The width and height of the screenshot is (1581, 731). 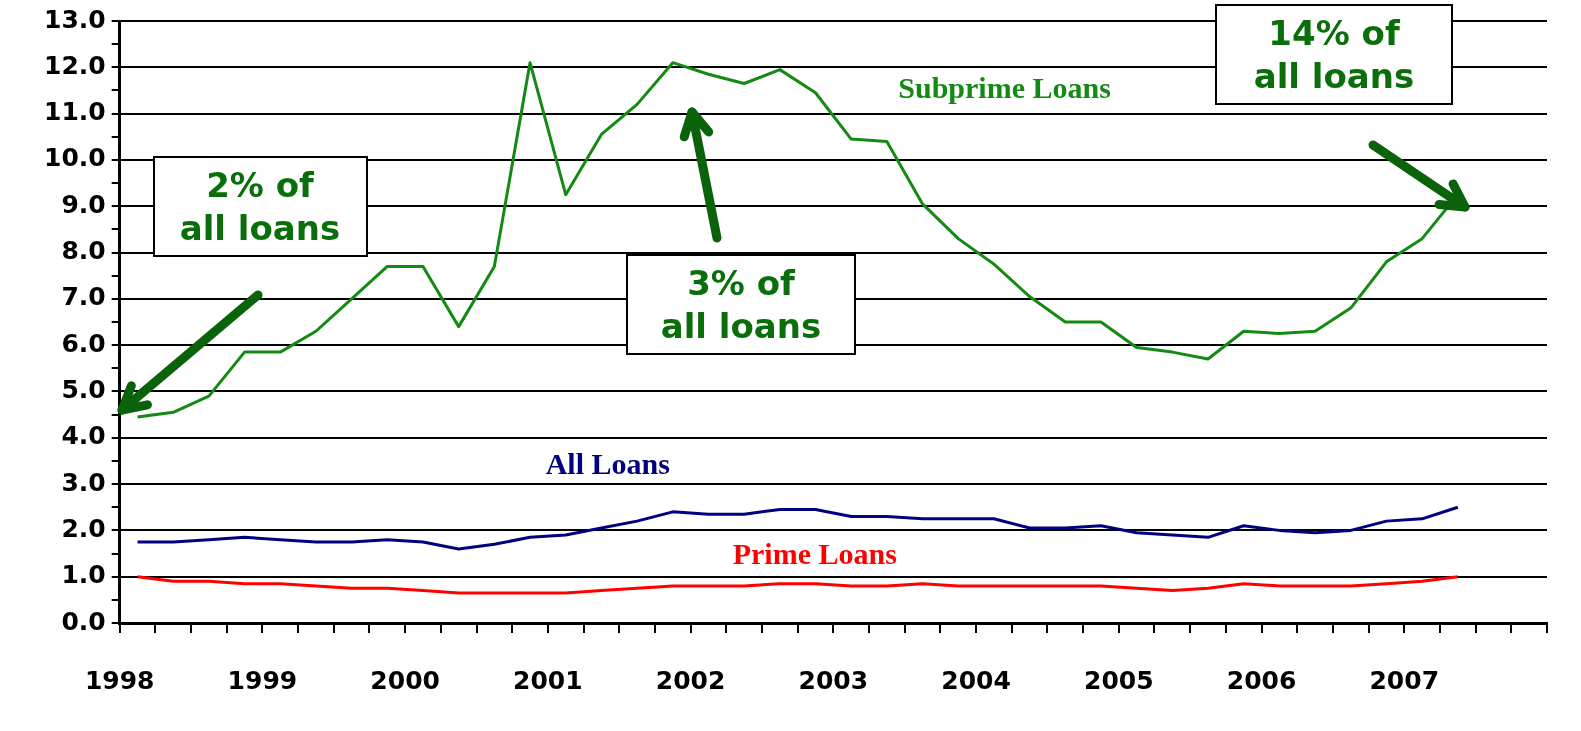 What do you see at coordinates (976, 680) in the screenshot?
I see `x-tick-label: 2004` at bounding box center [976, 680].